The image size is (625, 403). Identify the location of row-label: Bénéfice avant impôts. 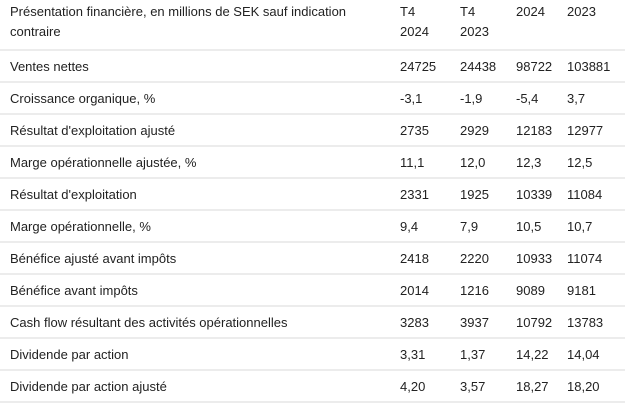
(200, 289).